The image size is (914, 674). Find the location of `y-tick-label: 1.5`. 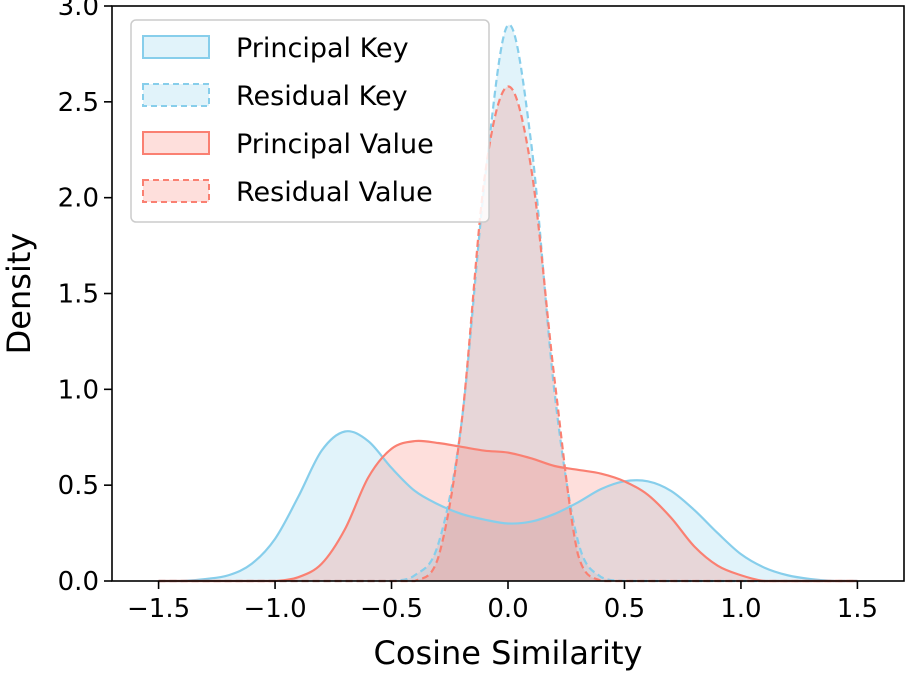

y-tick-label: 1.5 is located at coordinates (78, 295).